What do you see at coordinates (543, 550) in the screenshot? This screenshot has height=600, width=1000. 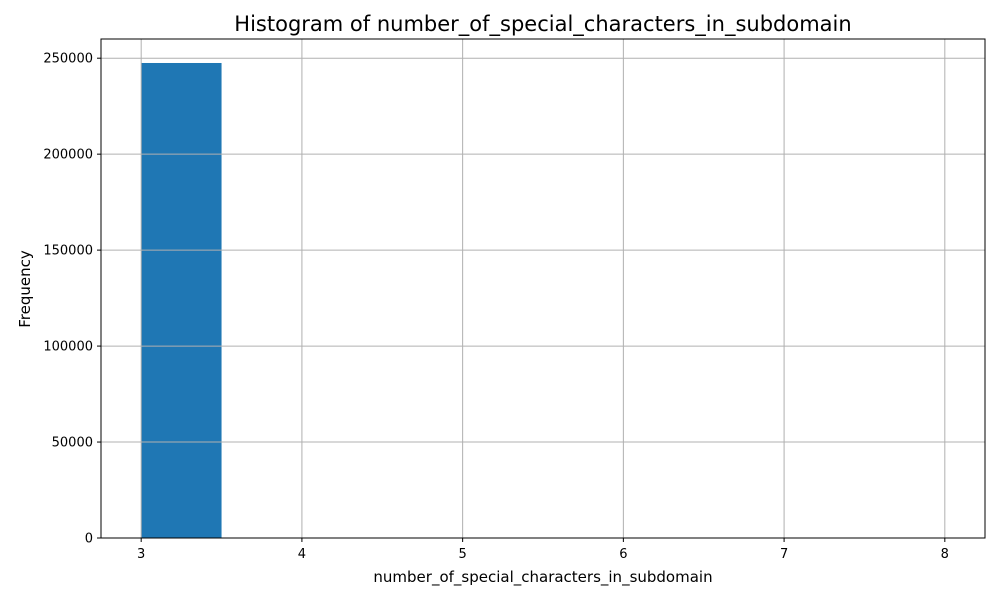 I see `x-axis-ticks: 3 4 5 6 7 8` at bounding box center [543, 550].